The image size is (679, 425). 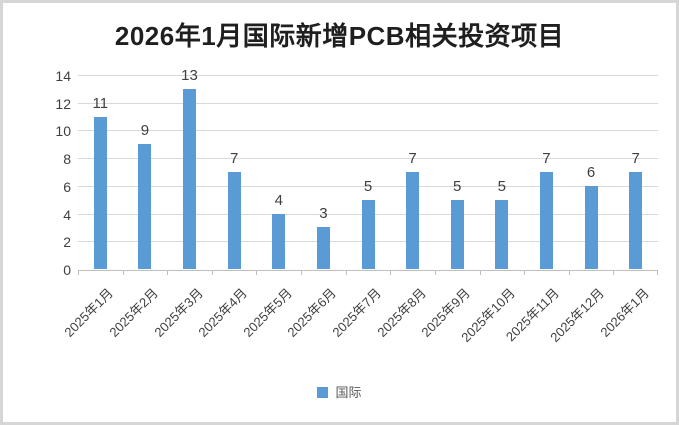 What do you see at coordinates (368, 270) in the screenshot?
I see `x-axis-line` at bounding box center [368, 270].